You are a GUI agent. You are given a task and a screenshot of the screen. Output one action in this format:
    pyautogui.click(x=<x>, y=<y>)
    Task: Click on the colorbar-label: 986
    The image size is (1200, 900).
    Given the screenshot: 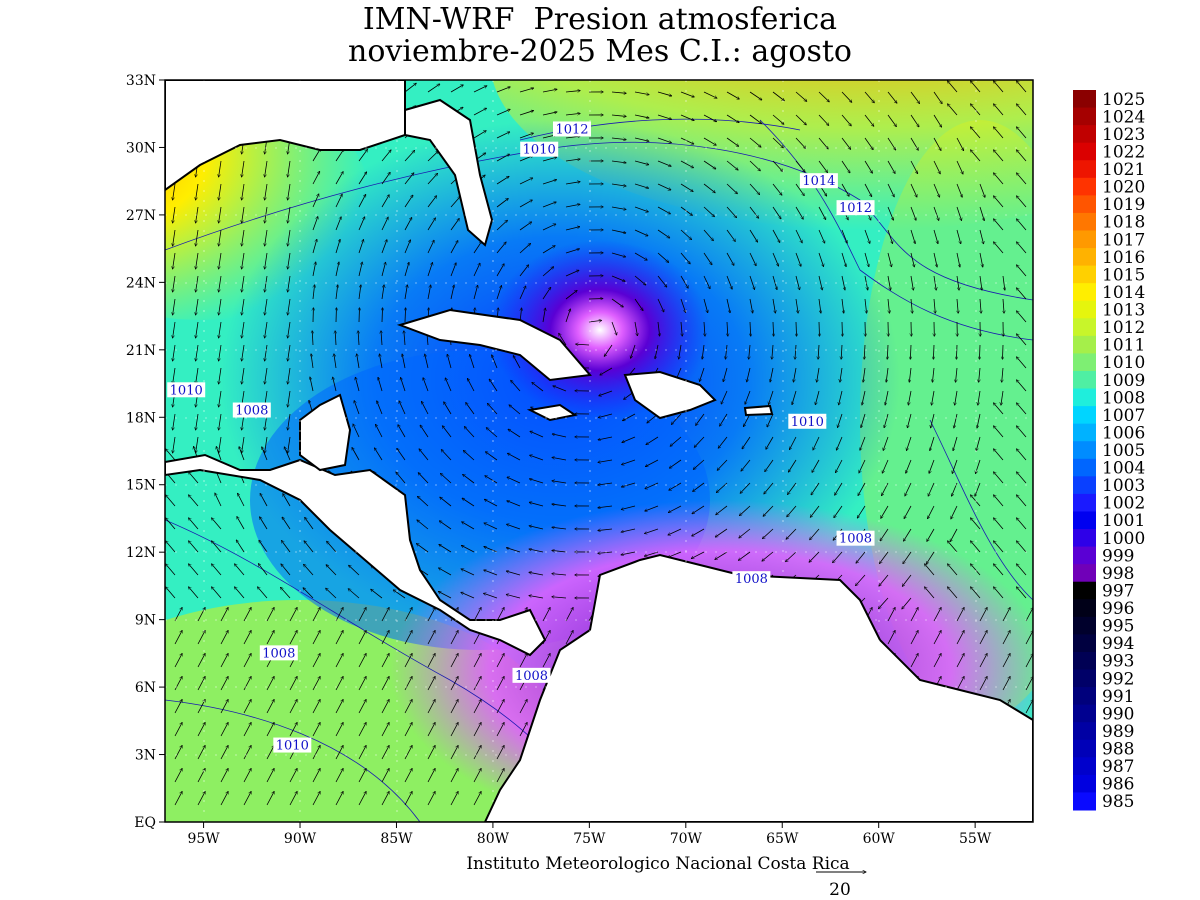 What is the action you would take?
    pyautogui.click(x=1118, y=785)
    